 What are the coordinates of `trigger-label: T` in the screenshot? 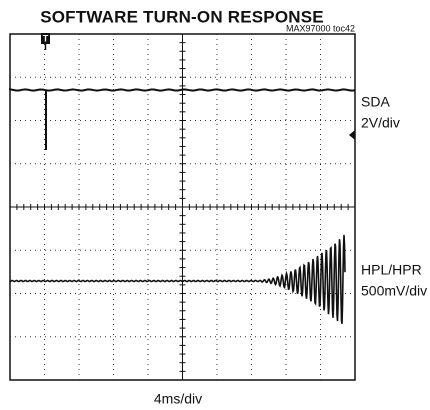 It's located at (46, 38).